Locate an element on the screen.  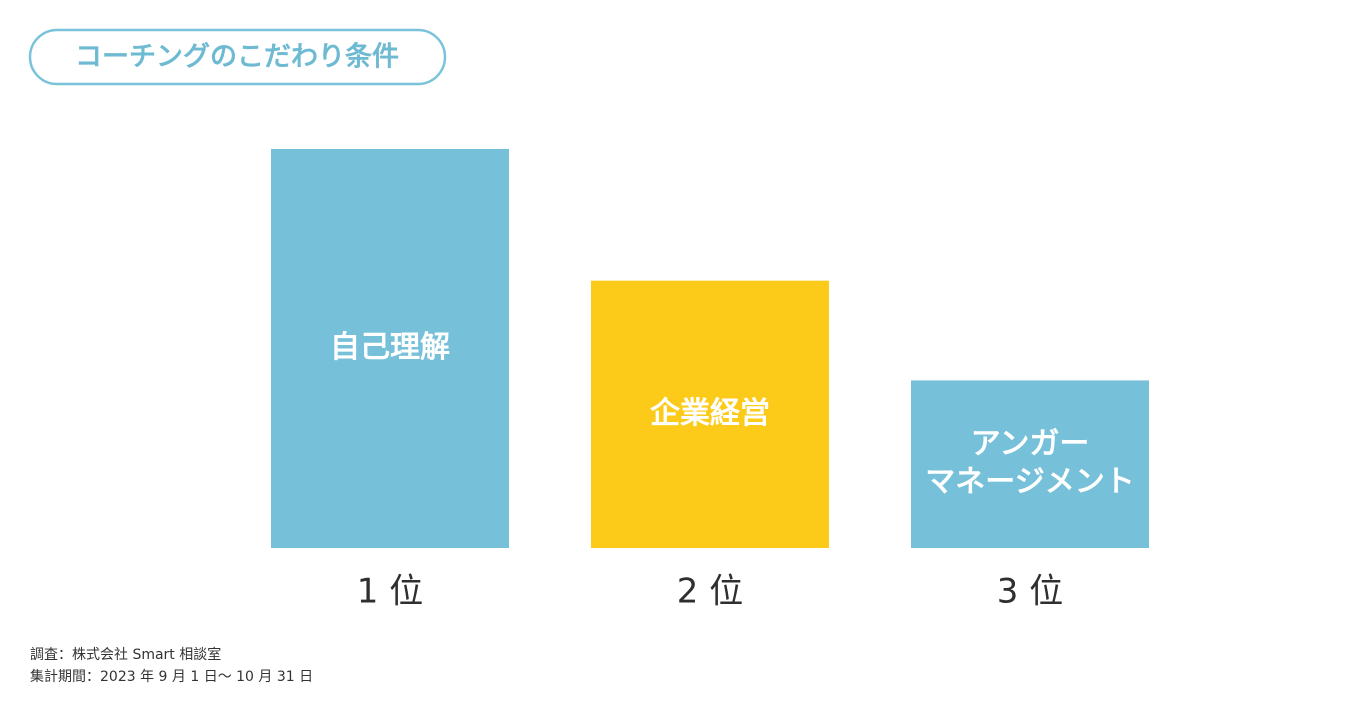
title-pill is located at coordinates (237, 57).